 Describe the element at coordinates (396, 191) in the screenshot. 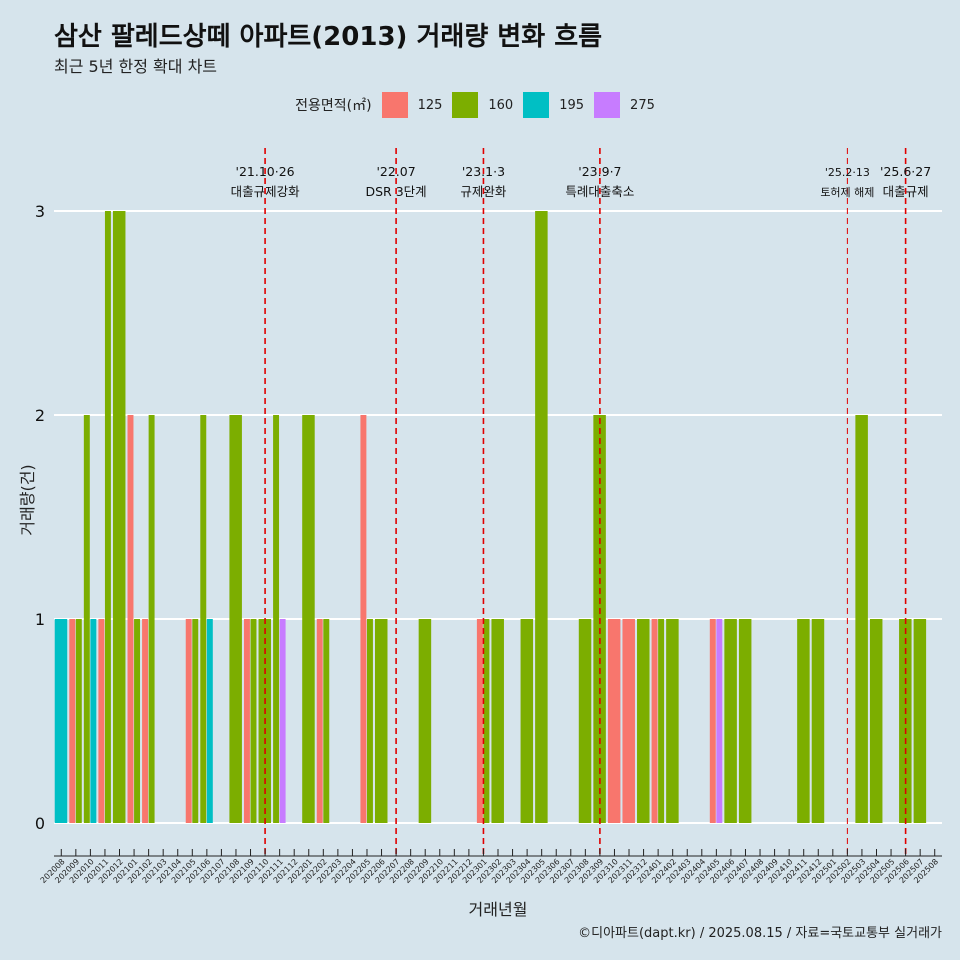

I see `annotation-label: DSR 3단계` at that location.